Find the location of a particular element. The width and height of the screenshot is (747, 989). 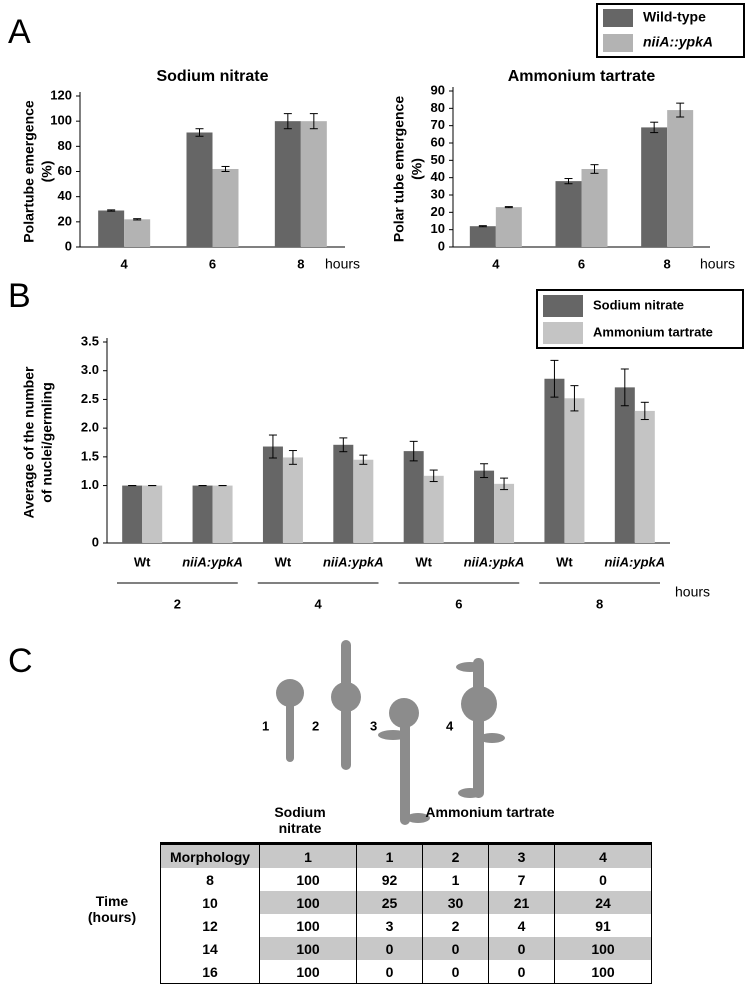

table-row: 14 100 0 0 0 100 is located at coordinates (406, 948).